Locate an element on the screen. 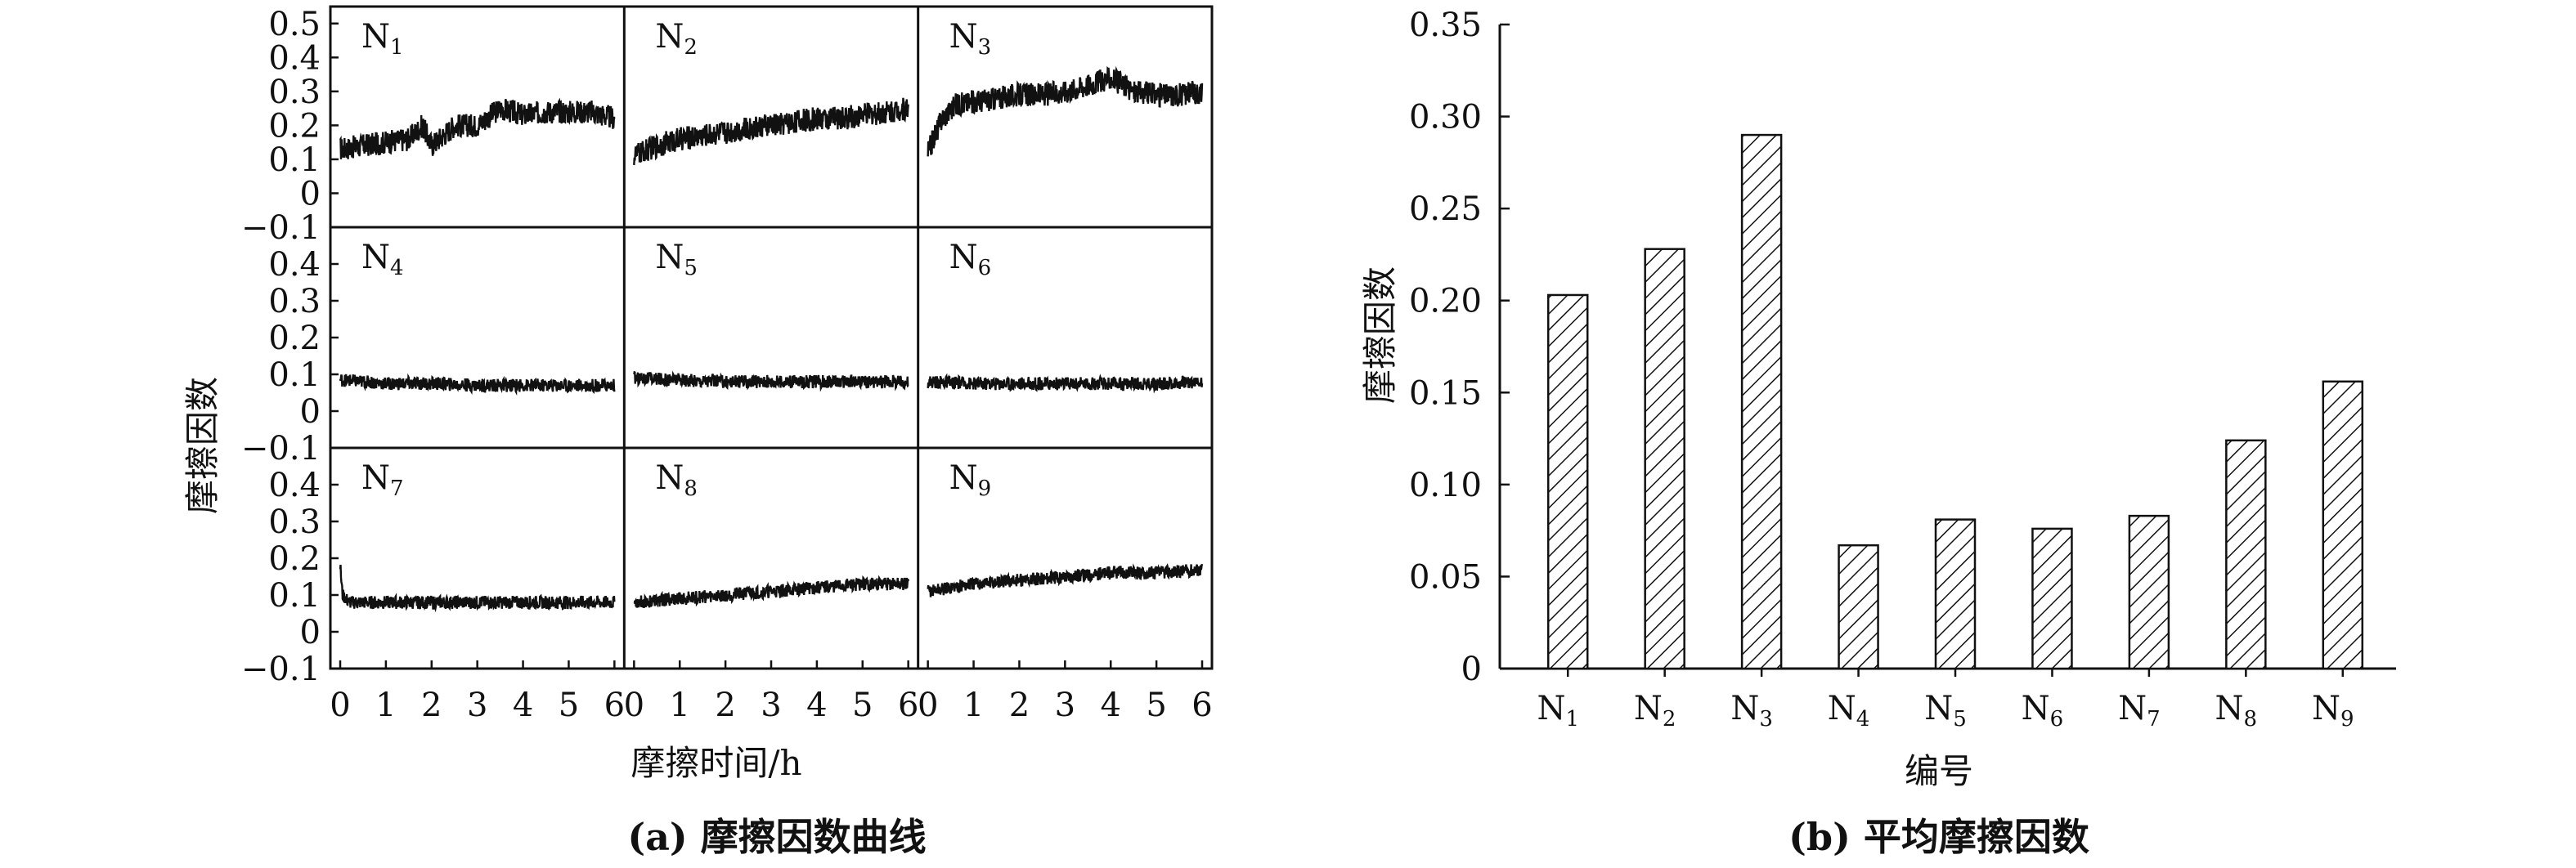 Image resolution: width=2576 pixels, height=868 pixels. panel-labels: N1 N2 N3 N4 N5 N6 N7 N8 N9 is located at coordinates (676, 260).